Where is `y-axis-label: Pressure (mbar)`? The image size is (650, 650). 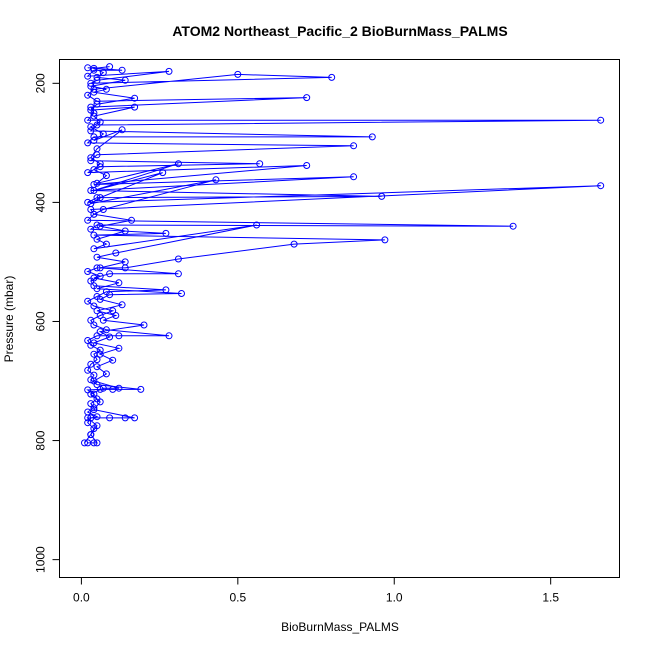 y-axis-label: Pressure (mbar) is located at coordinates (9, 319).